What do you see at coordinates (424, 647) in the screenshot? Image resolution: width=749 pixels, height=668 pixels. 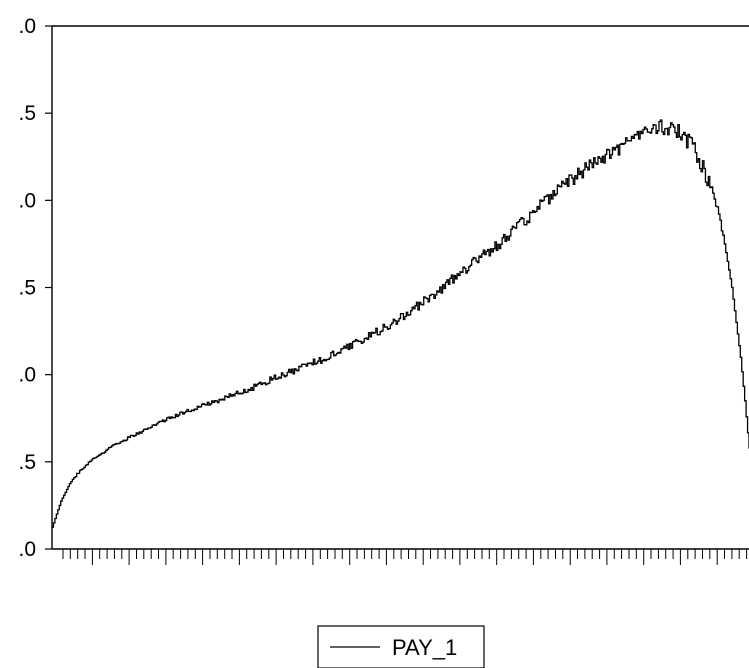 I see `legend-label-pay-1: PAY_1` at bounding box center [424, 647].